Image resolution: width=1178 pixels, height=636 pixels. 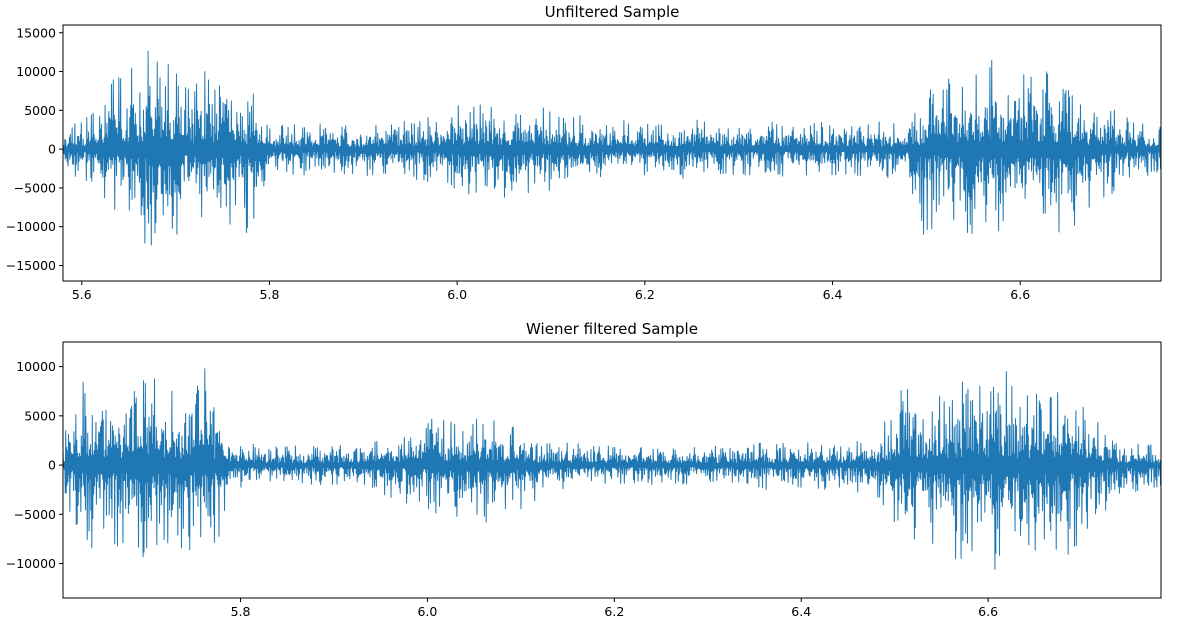 What do you see at coordinates (612, 329) in the screenshot?
I see `chart-title: Wiener filtered Sample` at bounding box center [612, 329].